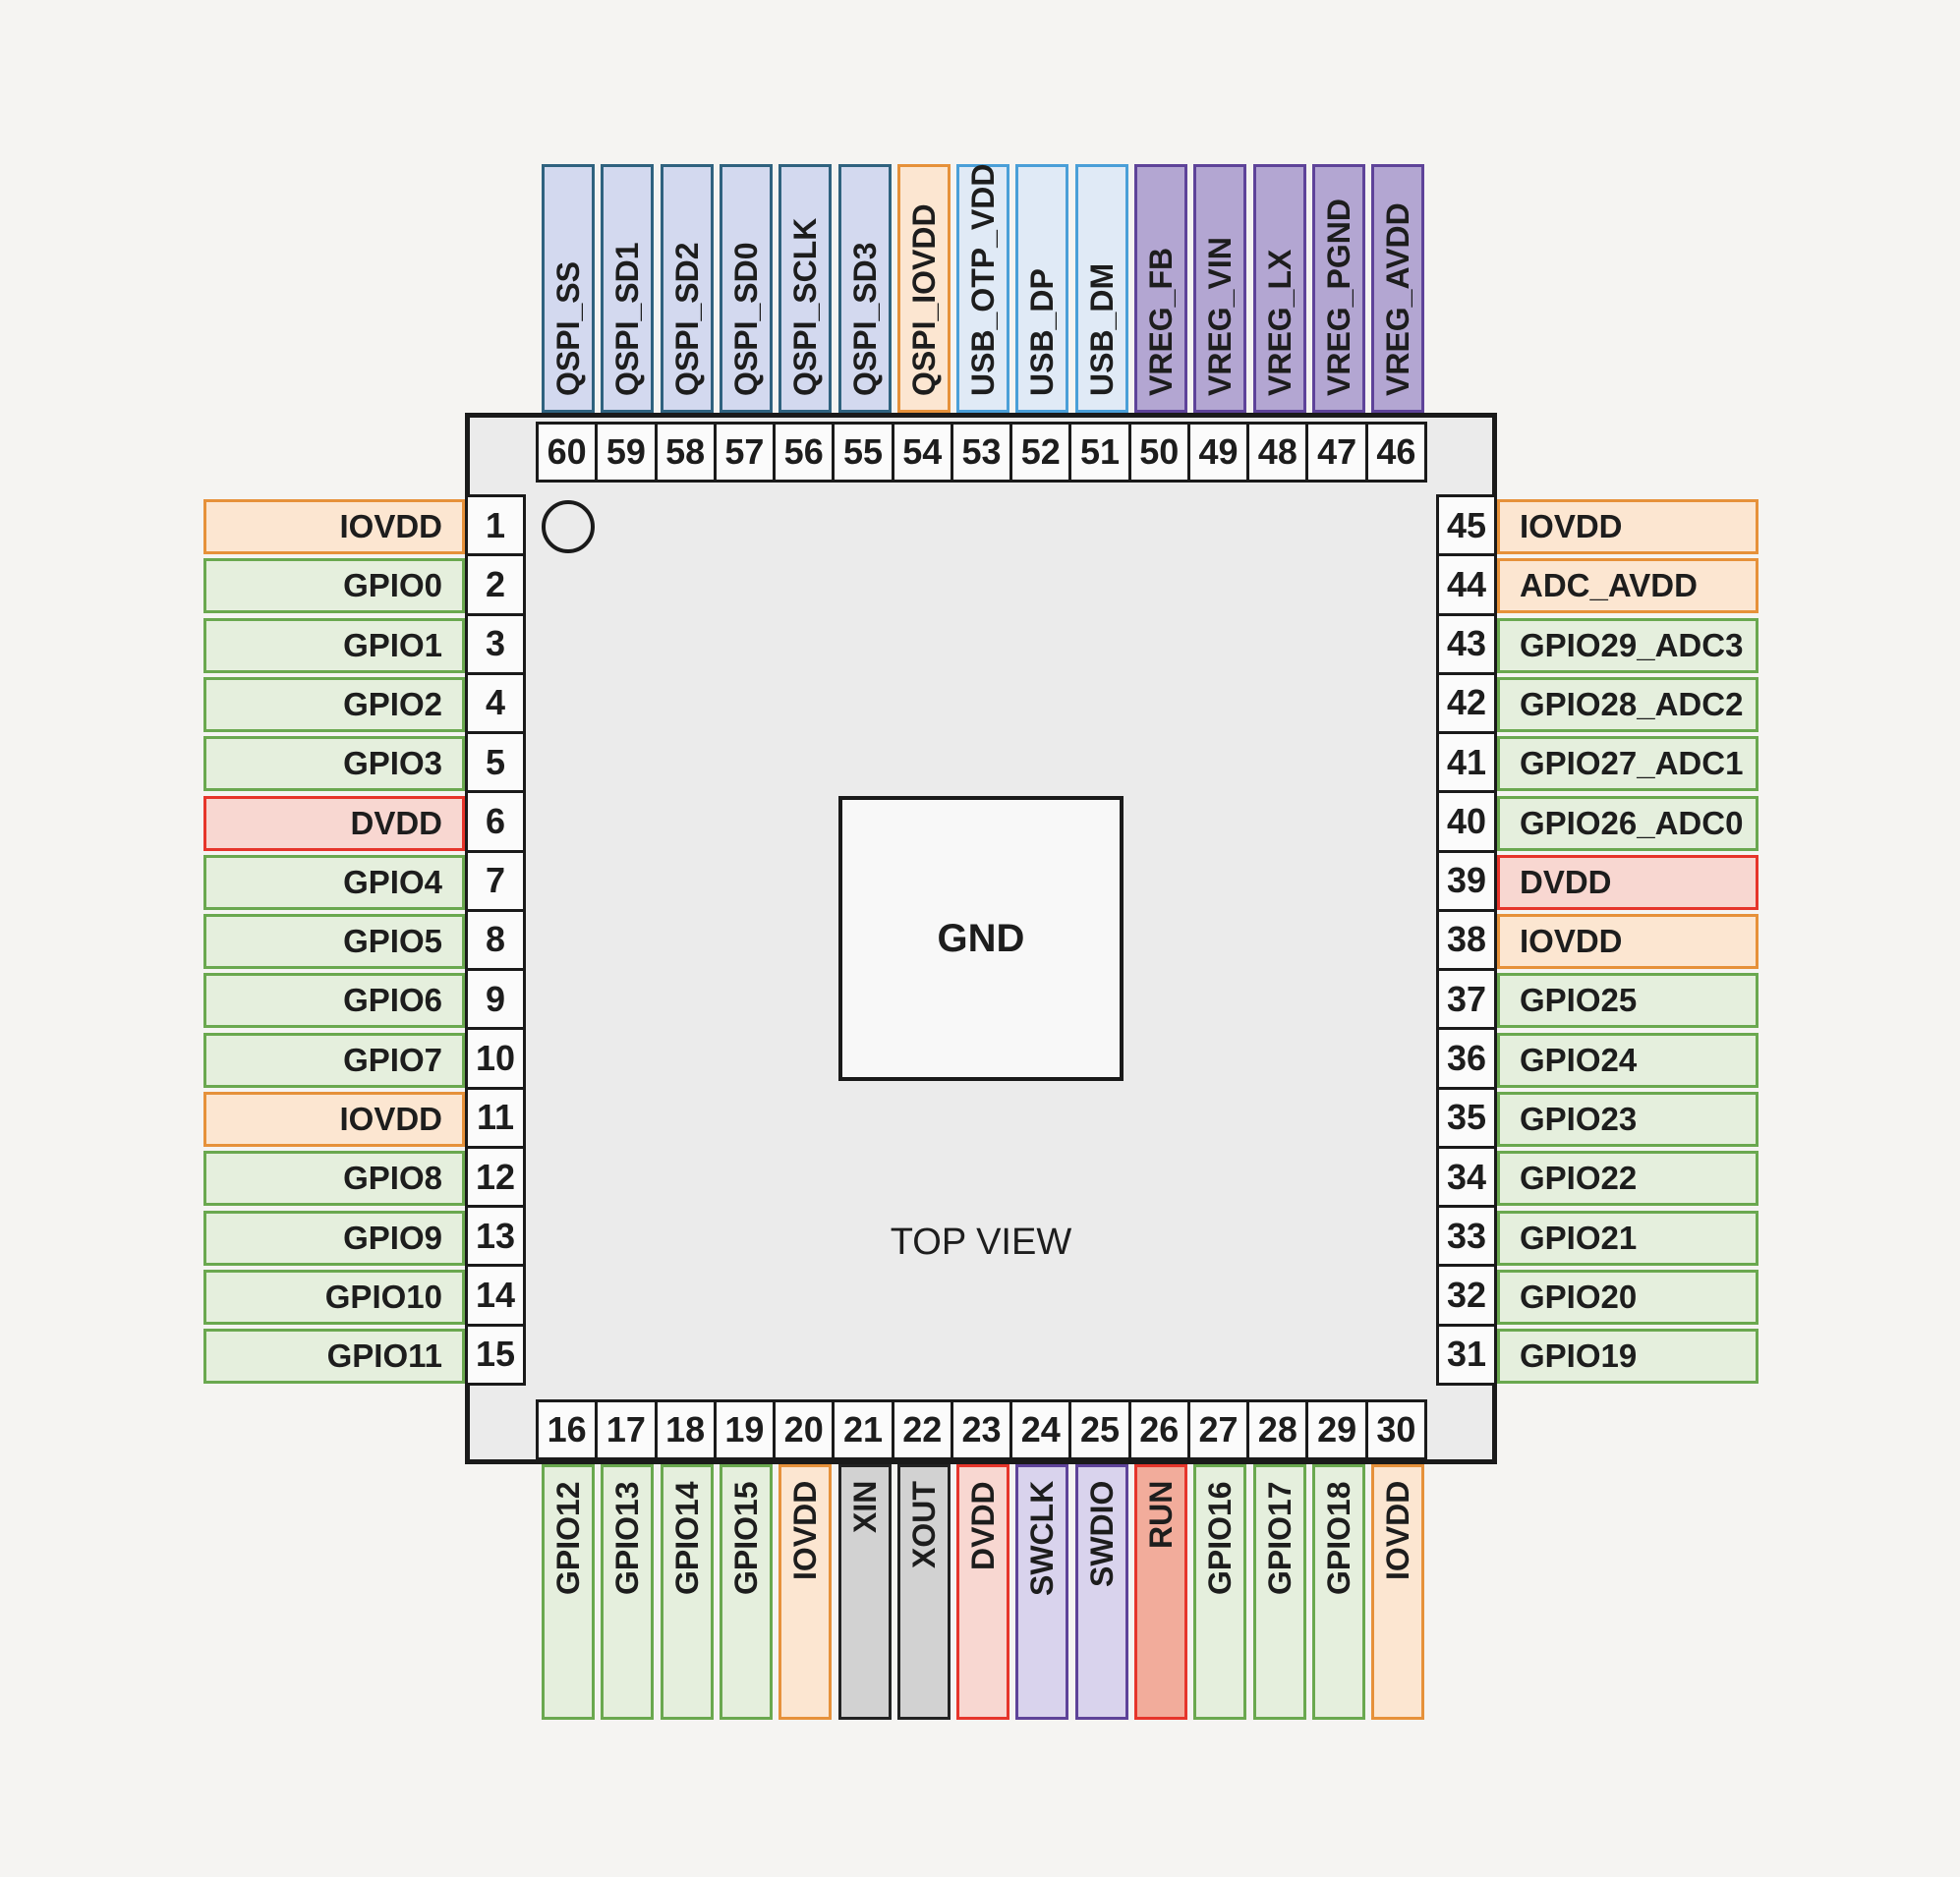 Image resolution: width=1960 pixels, height=1877 pixels. I want to click on pin-31-label: GPIO19, so click(1628, 1357).